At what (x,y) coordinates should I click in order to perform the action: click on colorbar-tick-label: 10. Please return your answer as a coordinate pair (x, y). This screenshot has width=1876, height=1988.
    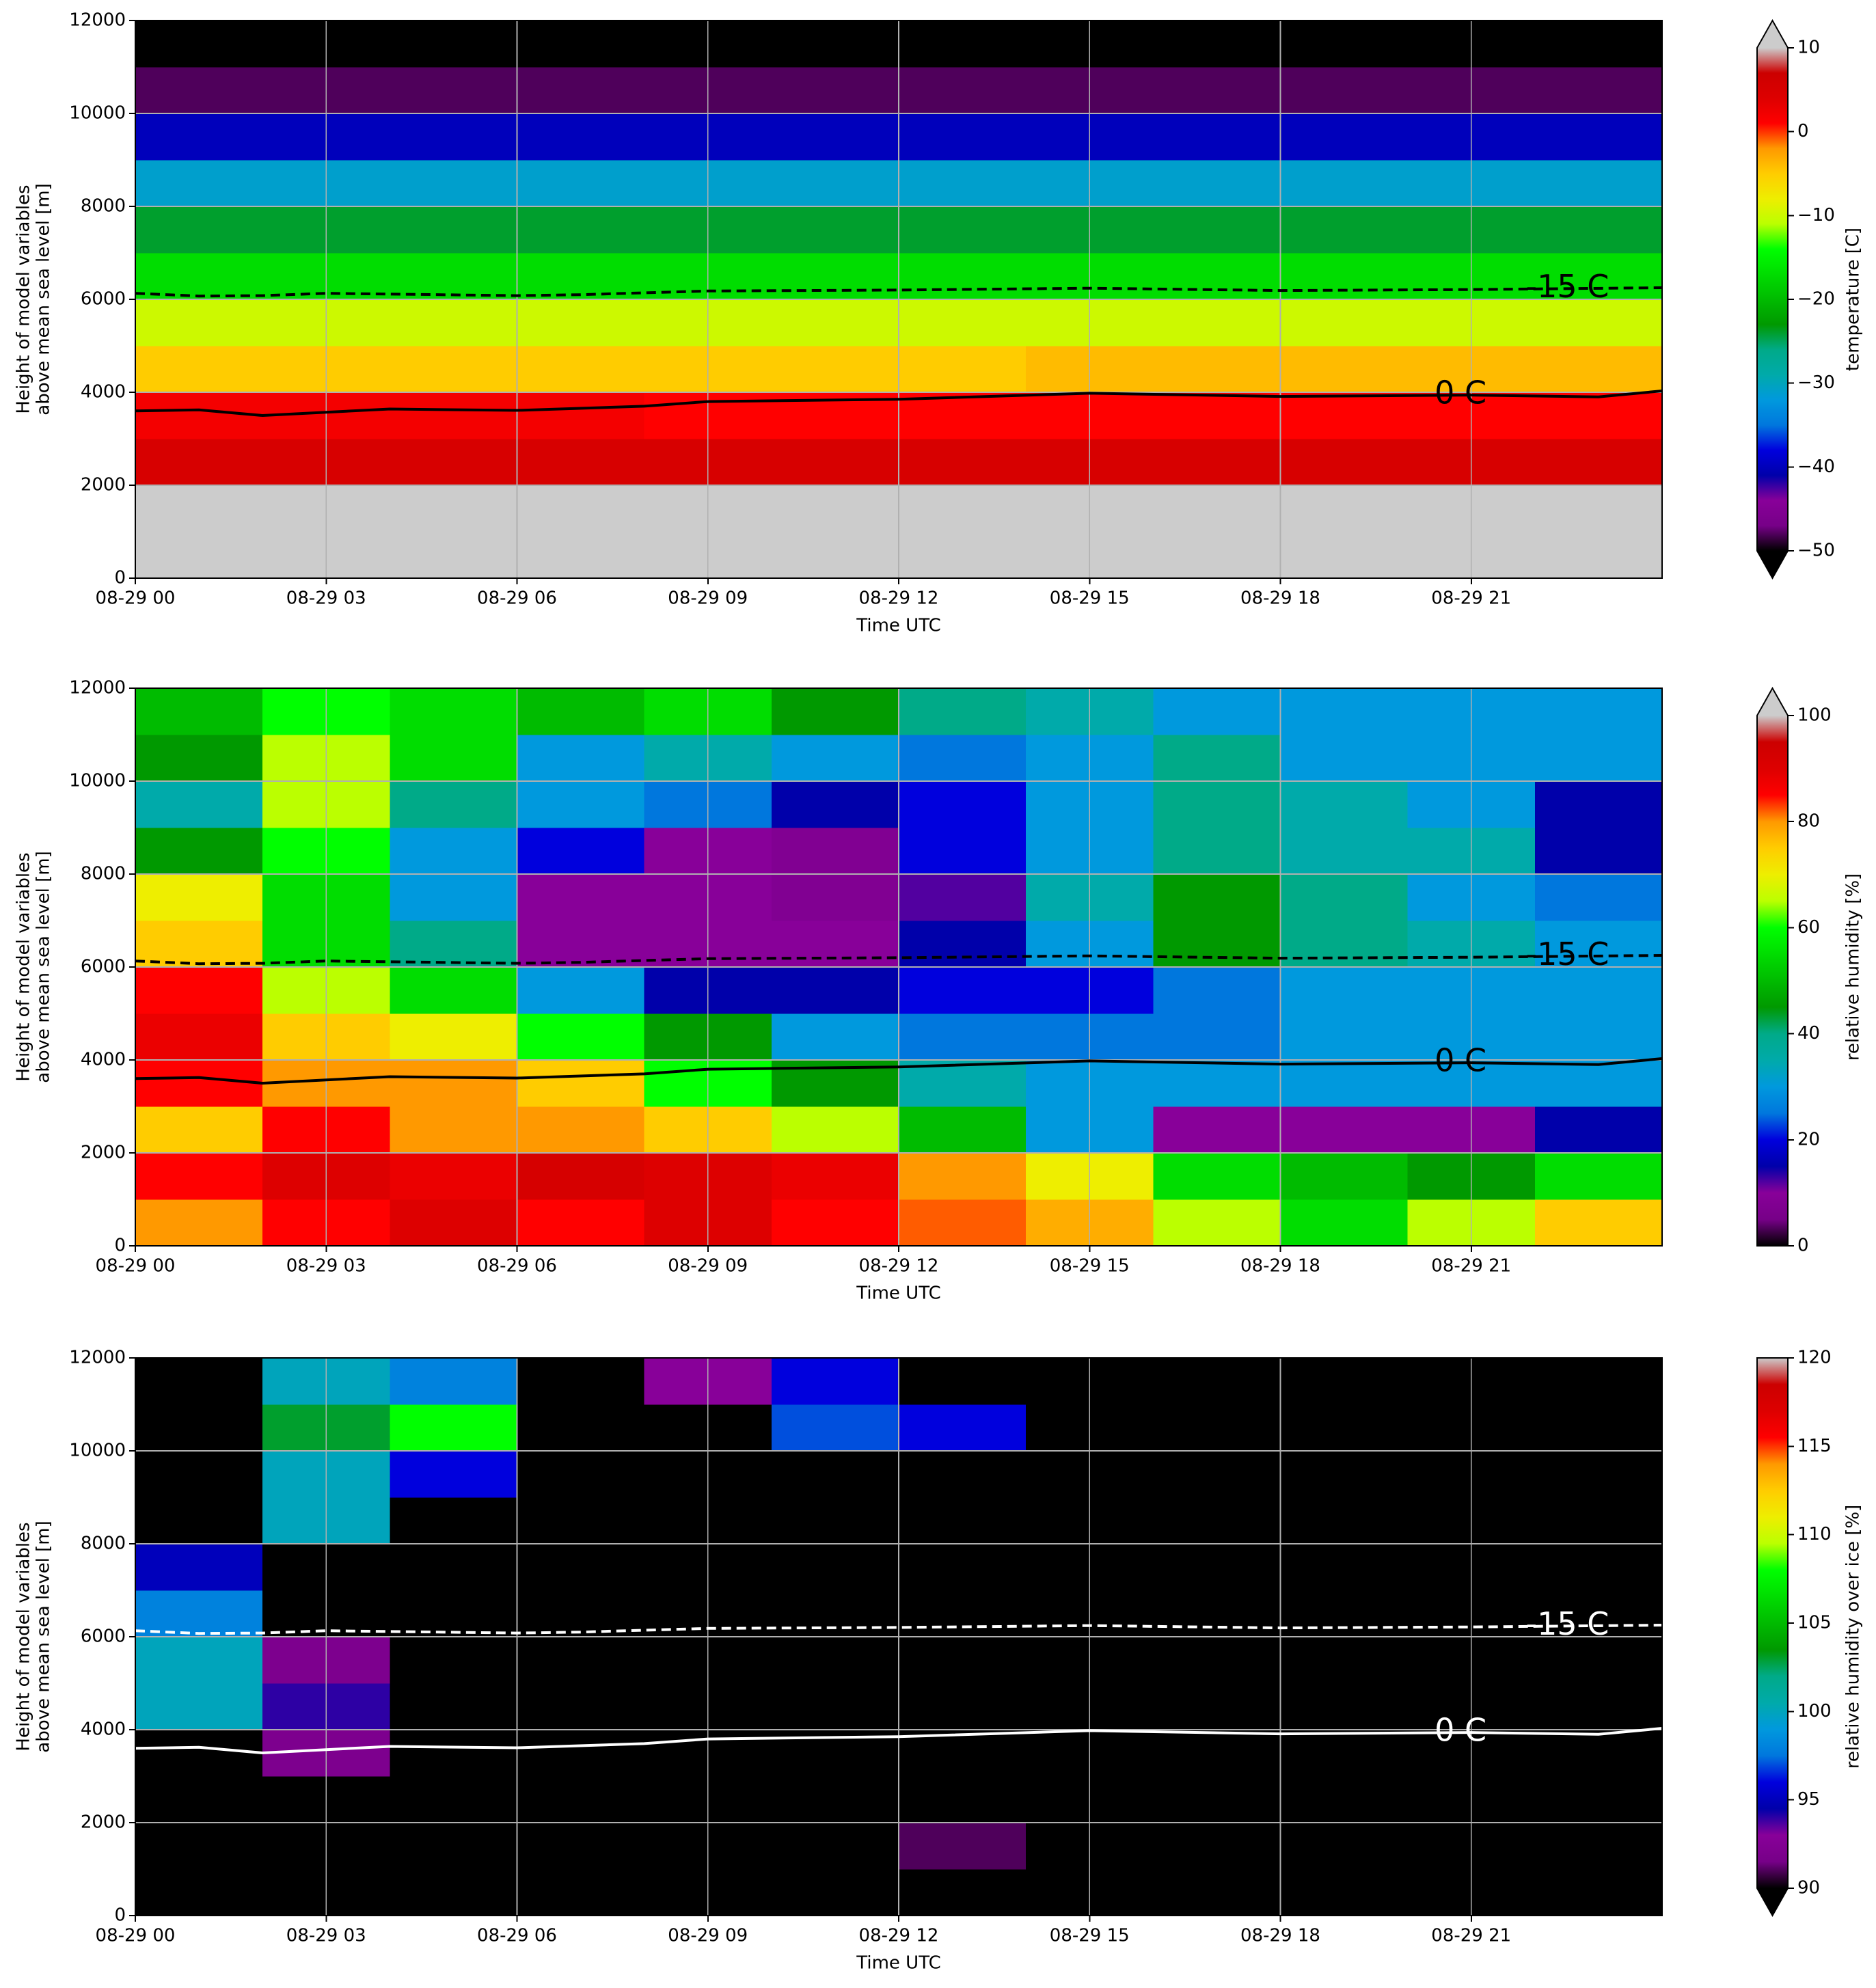
    Looking at the image, I should click on (1808, 48).